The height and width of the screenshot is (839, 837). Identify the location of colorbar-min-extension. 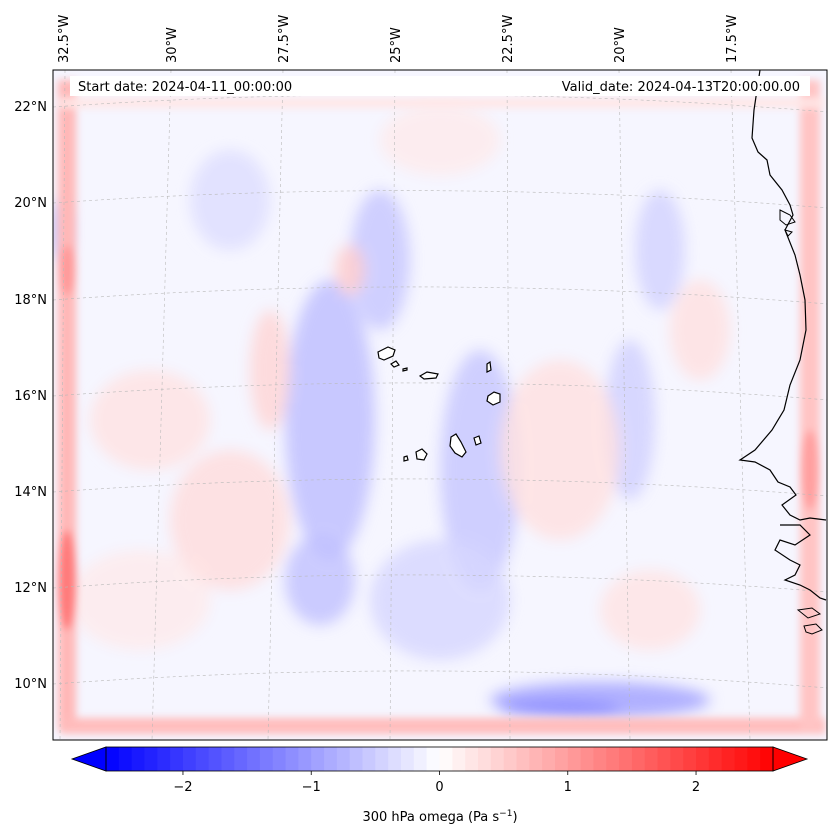
(88, 759).